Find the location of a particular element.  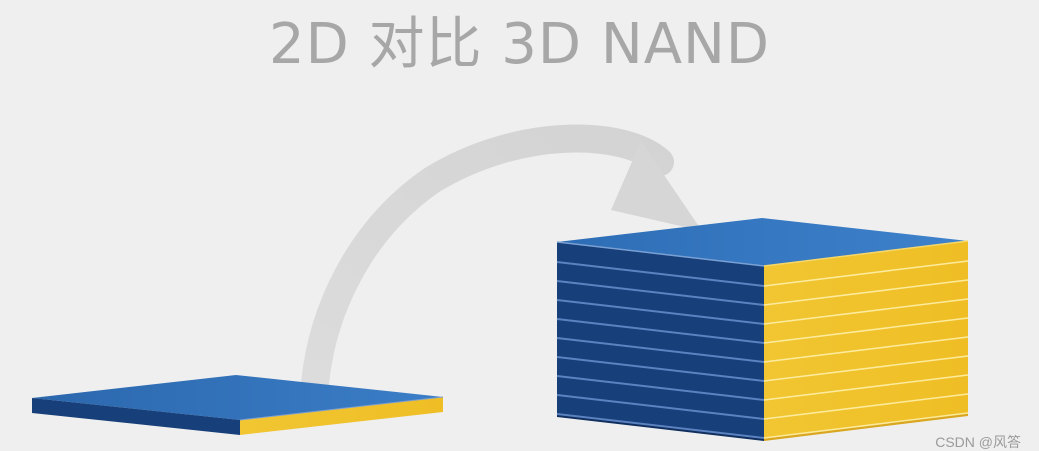

nand-2d-layer is located at coordinates (237, 405).